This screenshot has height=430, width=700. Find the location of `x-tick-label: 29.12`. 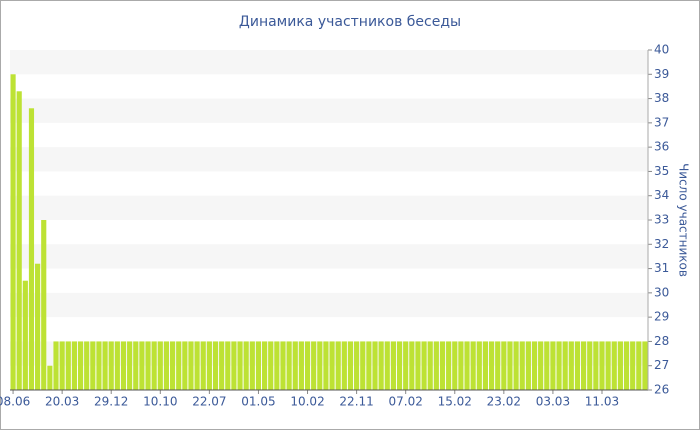

x-tick-label: 29.12 is located at coordinates (111, 402).